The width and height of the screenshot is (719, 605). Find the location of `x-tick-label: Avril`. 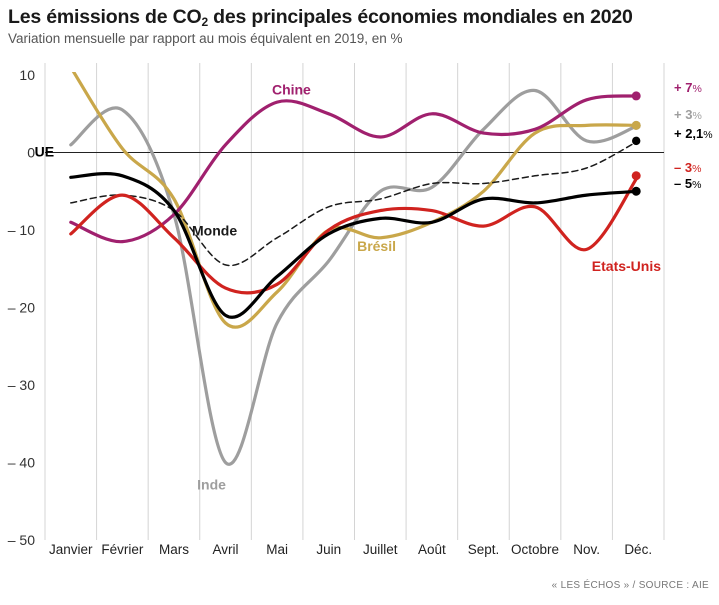

x-tick-label: Avril is located at coordinates (226, 549).